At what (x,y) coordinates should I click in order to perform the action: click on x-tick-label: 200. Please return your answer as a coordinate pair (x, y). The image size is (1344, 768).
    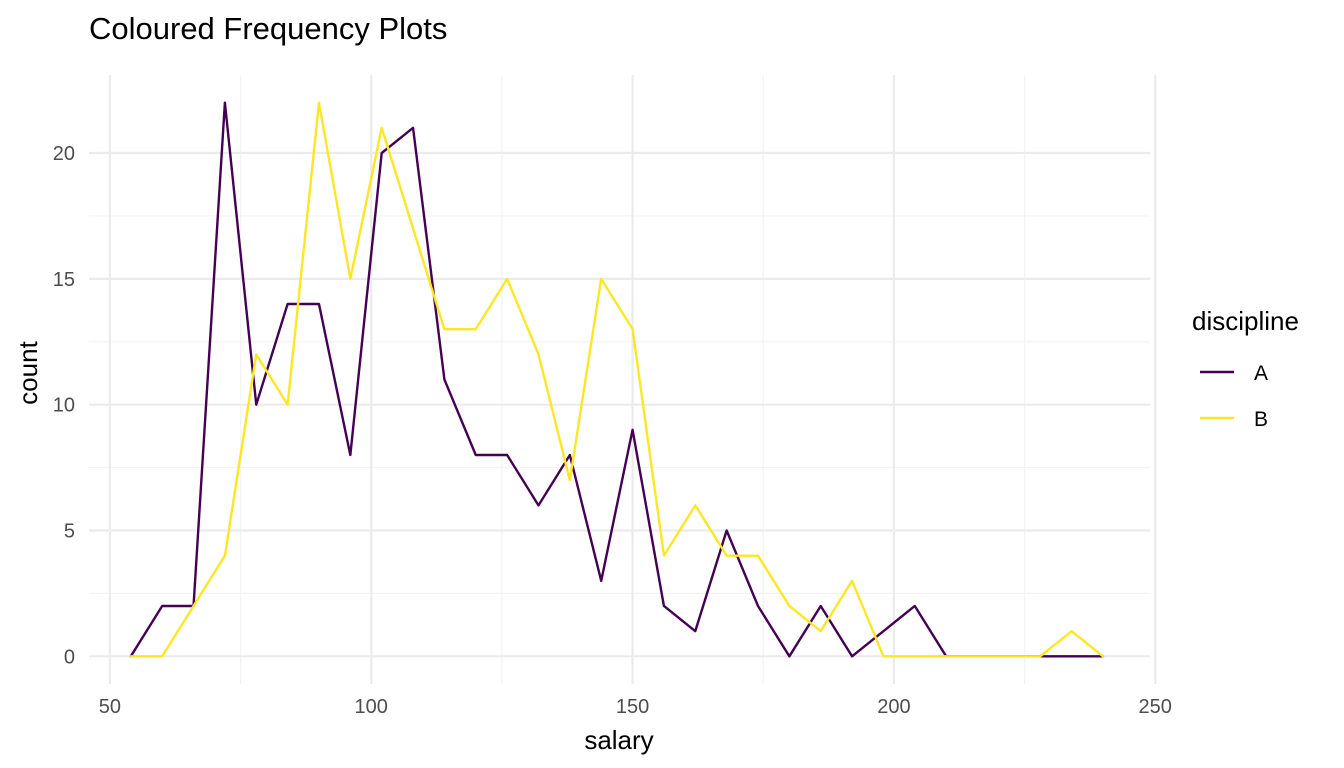
    Looking at the image, I should click on (893, 707).